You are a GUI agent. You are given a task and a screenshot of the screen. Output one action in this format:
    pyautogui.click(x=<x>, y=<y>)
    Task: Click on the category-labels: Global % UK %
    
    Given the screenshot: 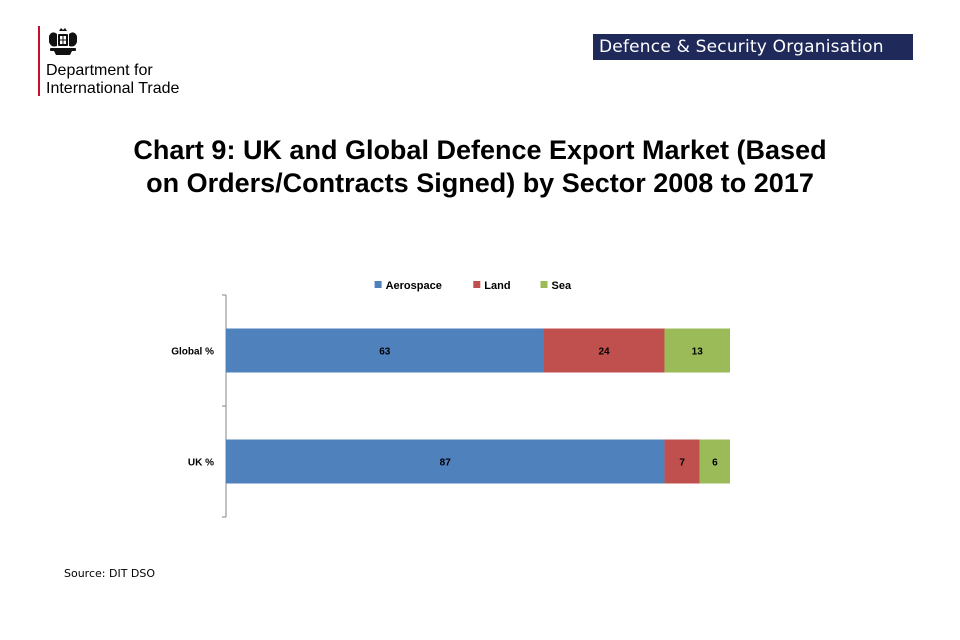 What is the action you would take?
    pyautogui.click(x=192, y=408)
    